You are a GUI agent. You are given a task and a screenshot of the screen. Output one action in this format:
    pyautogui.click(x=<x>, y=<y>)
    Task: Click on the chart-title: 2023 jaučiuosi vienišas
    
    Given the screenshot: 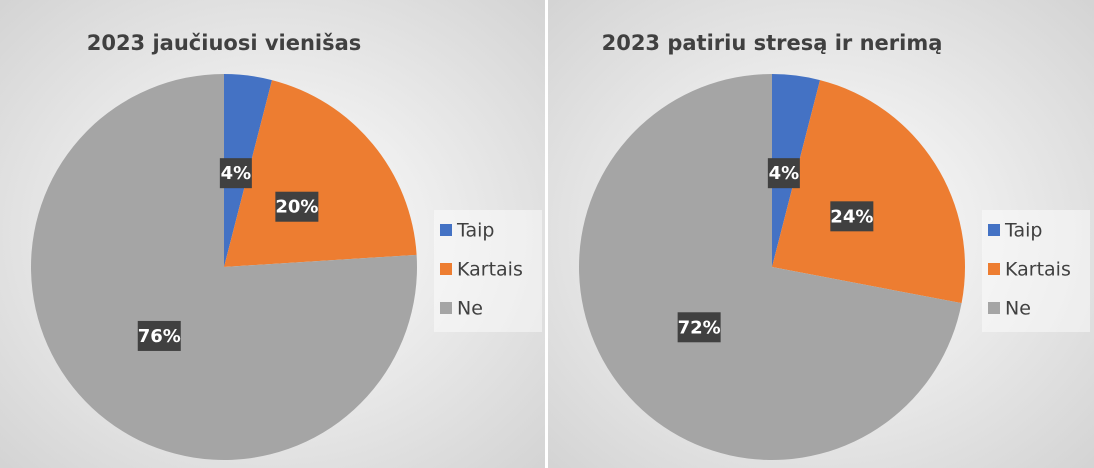 What is the action you would take?
    pyautogui.click(x=224, y=43)
    